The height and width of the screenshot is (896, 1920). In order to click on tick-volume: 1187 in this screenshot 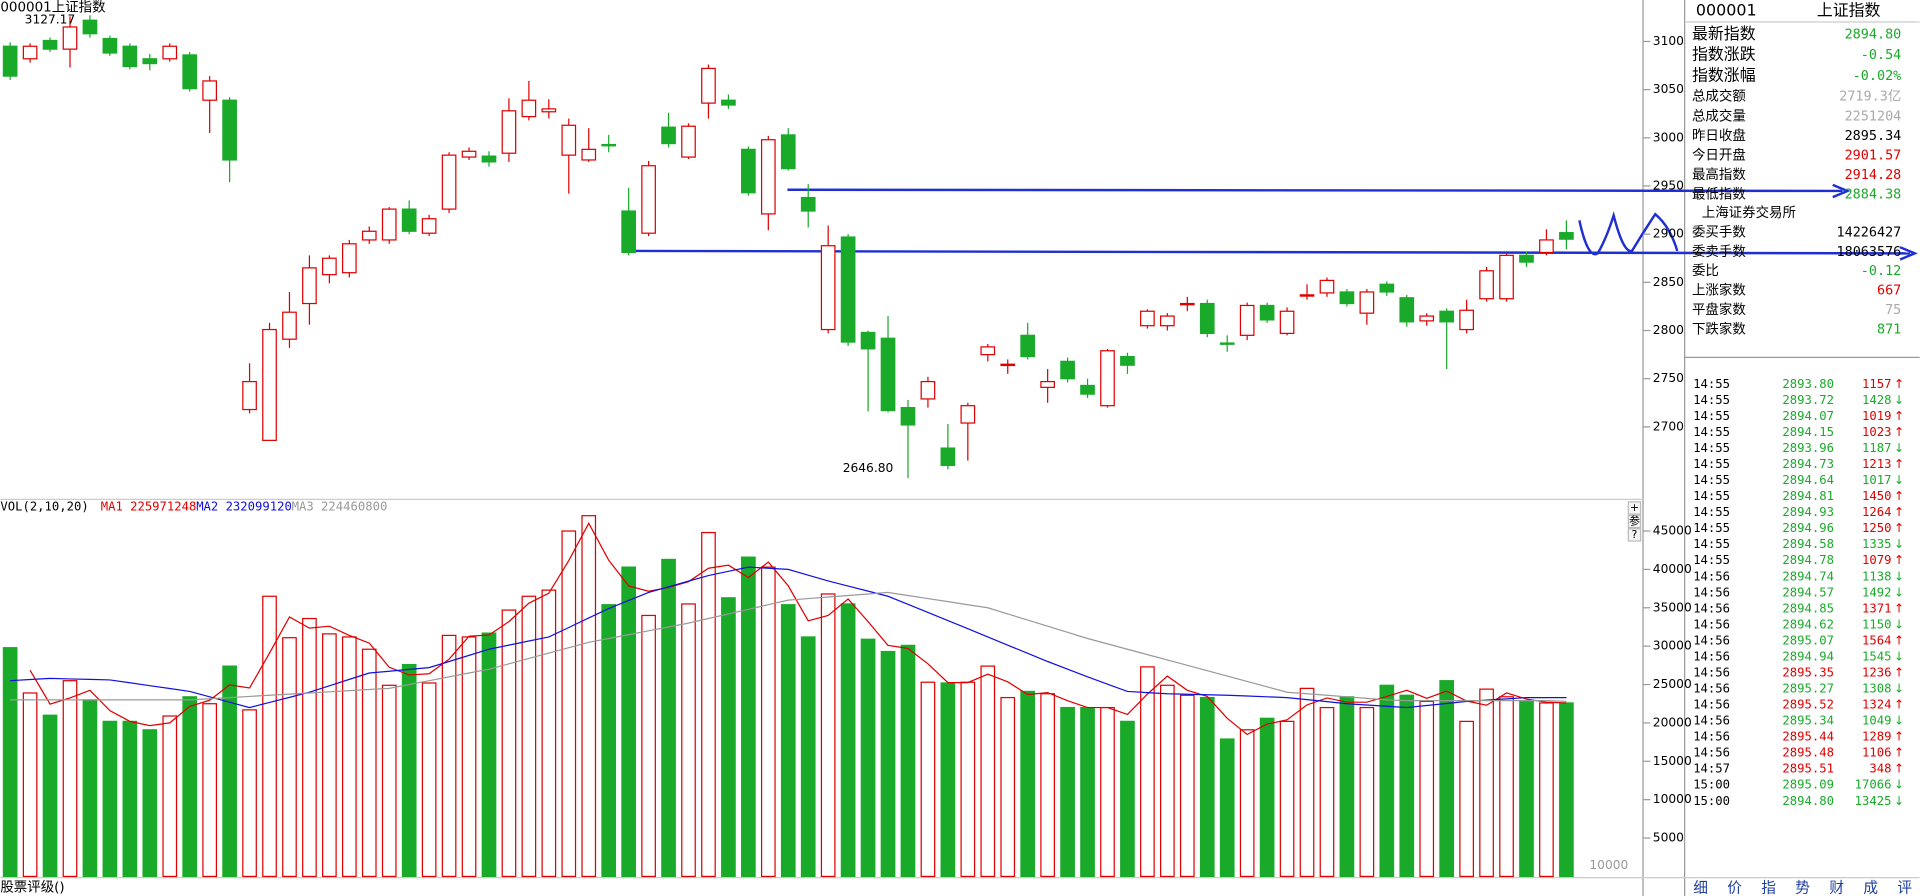, I will do `click(1876, 448)`.